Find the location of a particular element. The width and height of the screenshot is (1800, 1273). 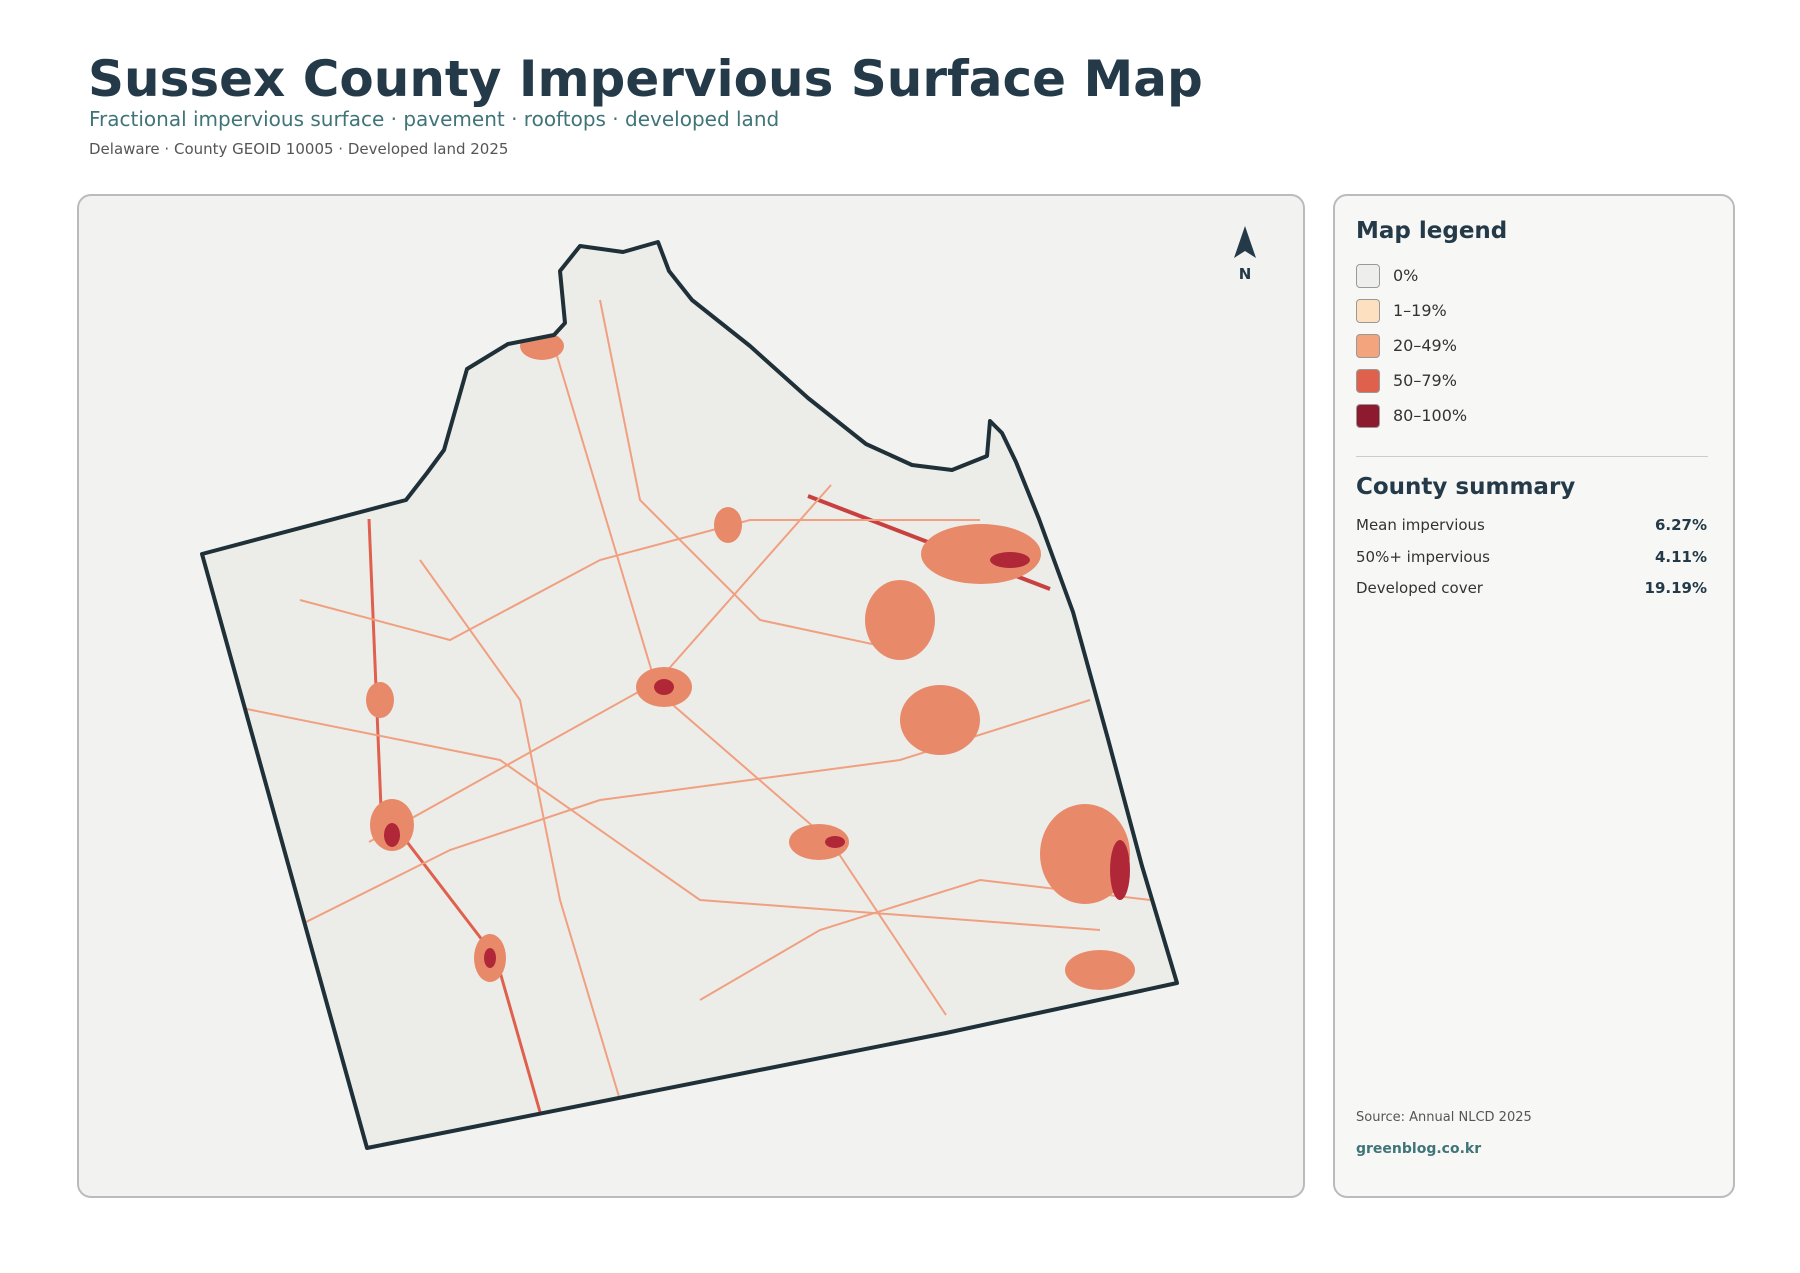

legend-label: 0% is located at coordinates (1406, 275).